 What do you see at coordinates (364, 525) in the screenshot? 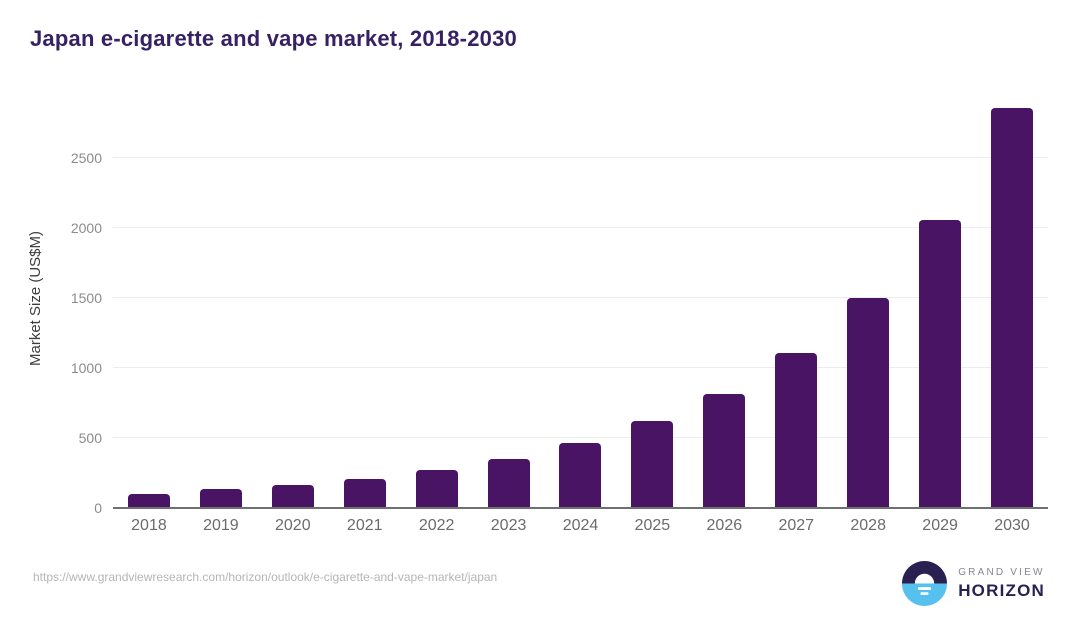
I see `x-tick-label-2021: 2021` at bounding box center [364, 525].